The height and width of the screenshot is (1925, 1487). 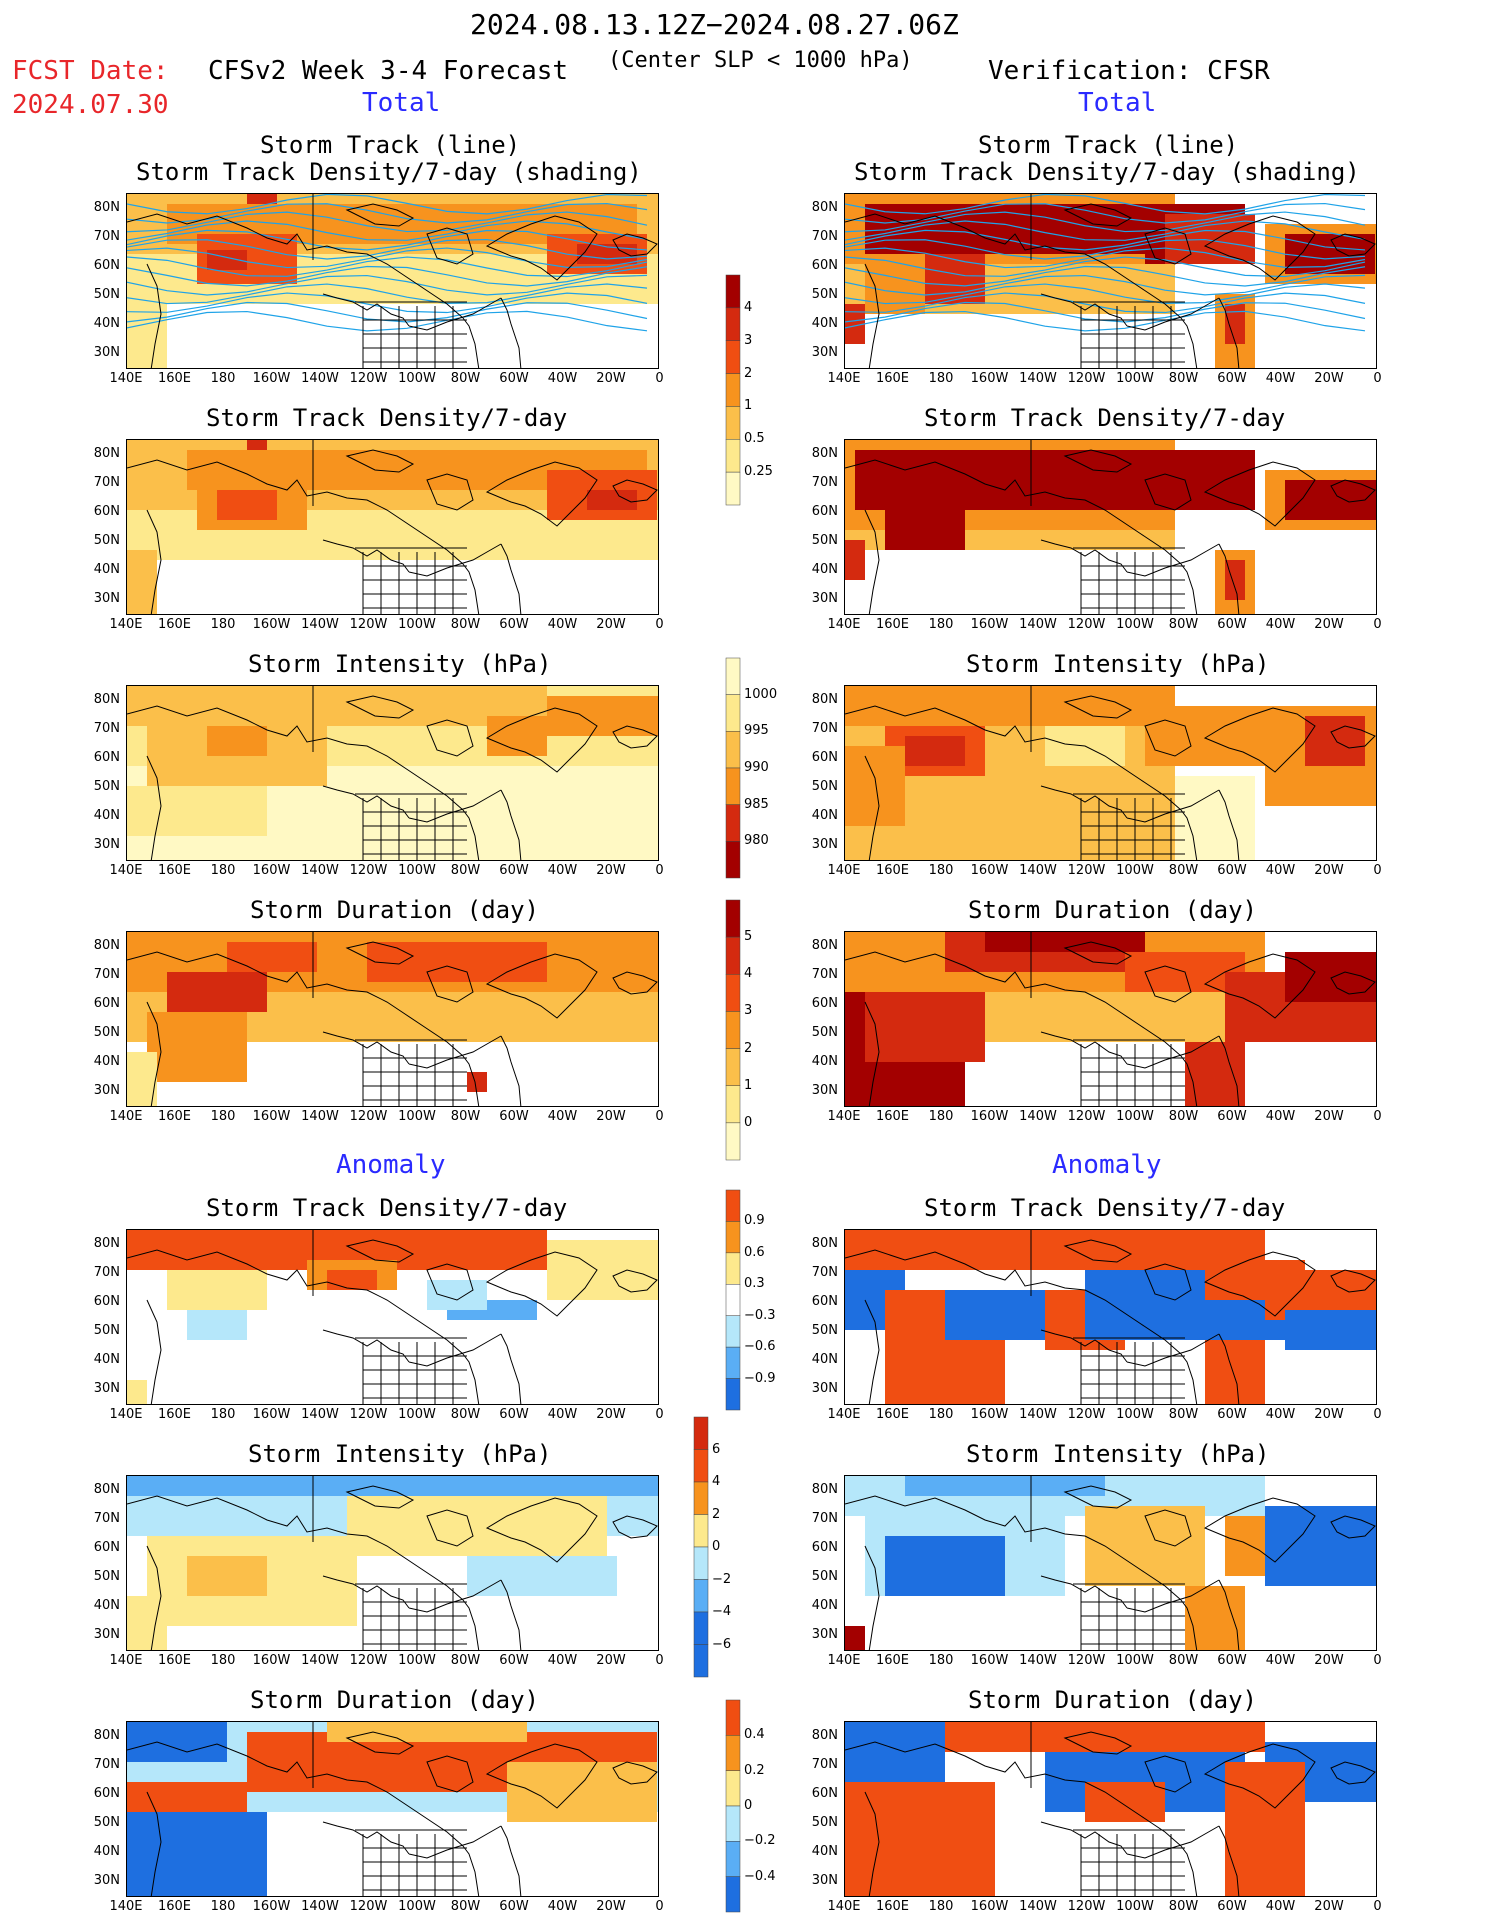 What do you see at coordinates (1105, 1208) in the screenshot?
I see `panel-title-r5: Storm Track Density/7-day` at bounding box center [1105, 1208].